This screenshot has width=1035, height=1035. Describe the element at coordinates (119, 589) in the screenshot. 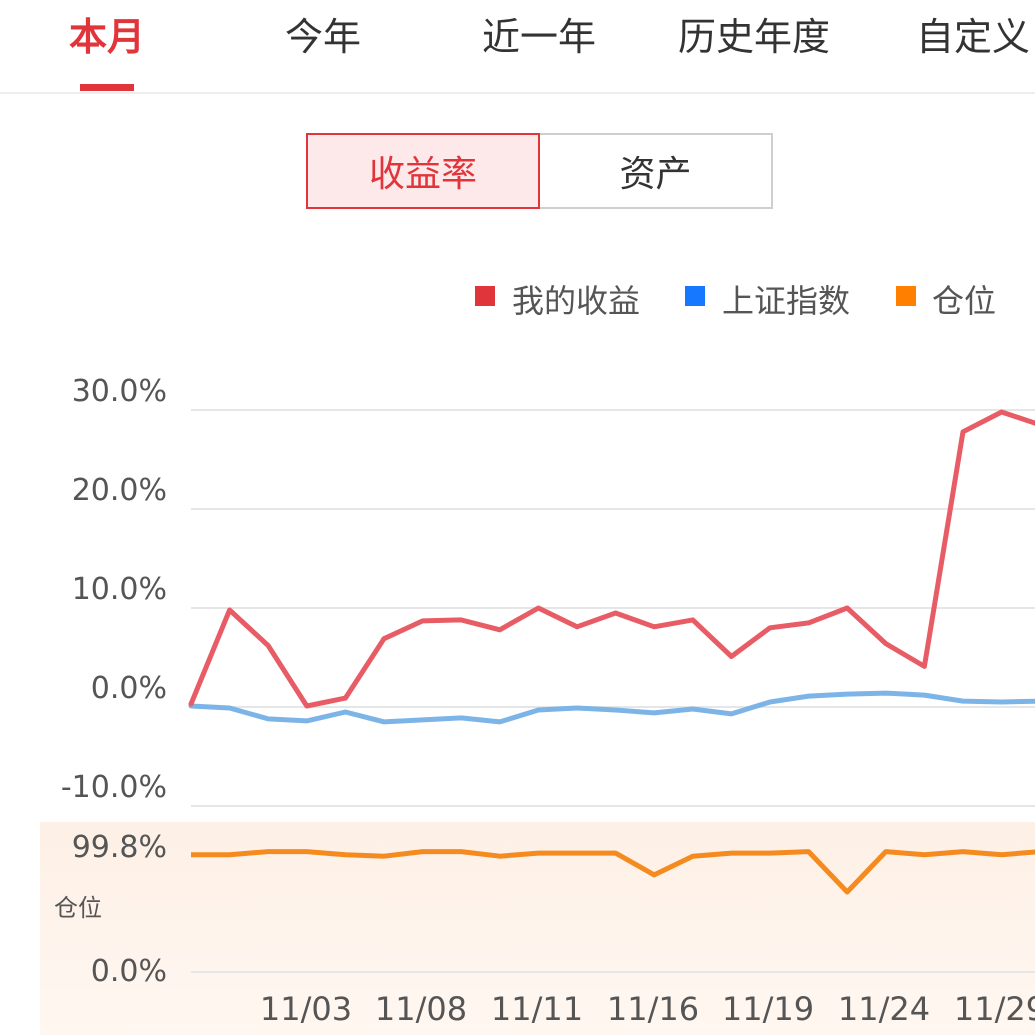

I see `y-tick-label: 10.0%` at that location.